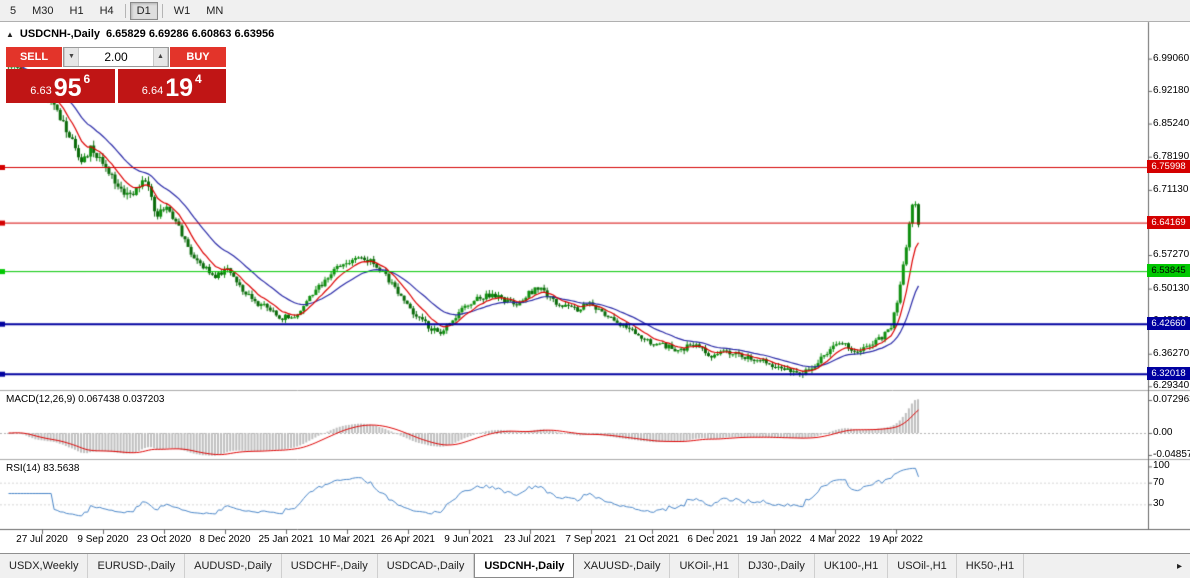 The image size is (1190, 578). I want to click on timeframe-button-d1: D1, so click(143, 10).